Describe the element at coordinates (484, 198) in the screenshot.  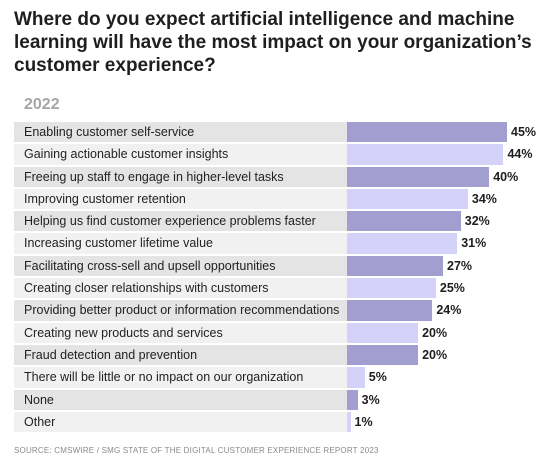
I see `value-label: 34%` at that location.